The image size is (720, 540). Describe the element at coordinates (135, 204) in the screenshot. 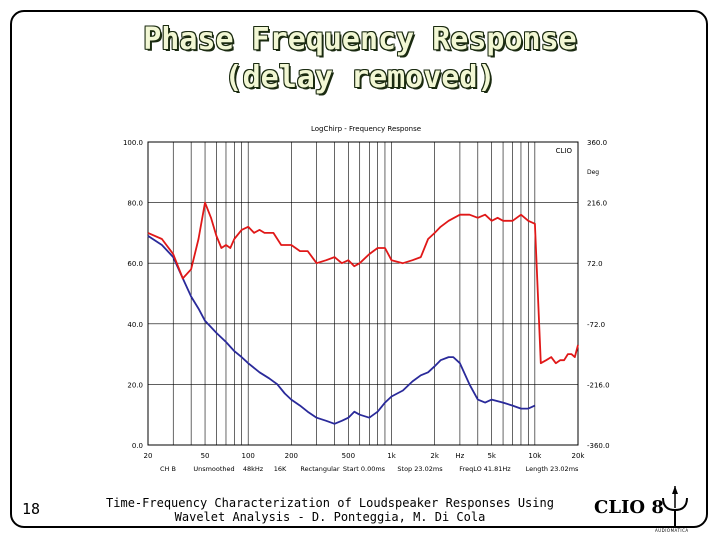

I see `left-tick-label: 80.0` at that location.